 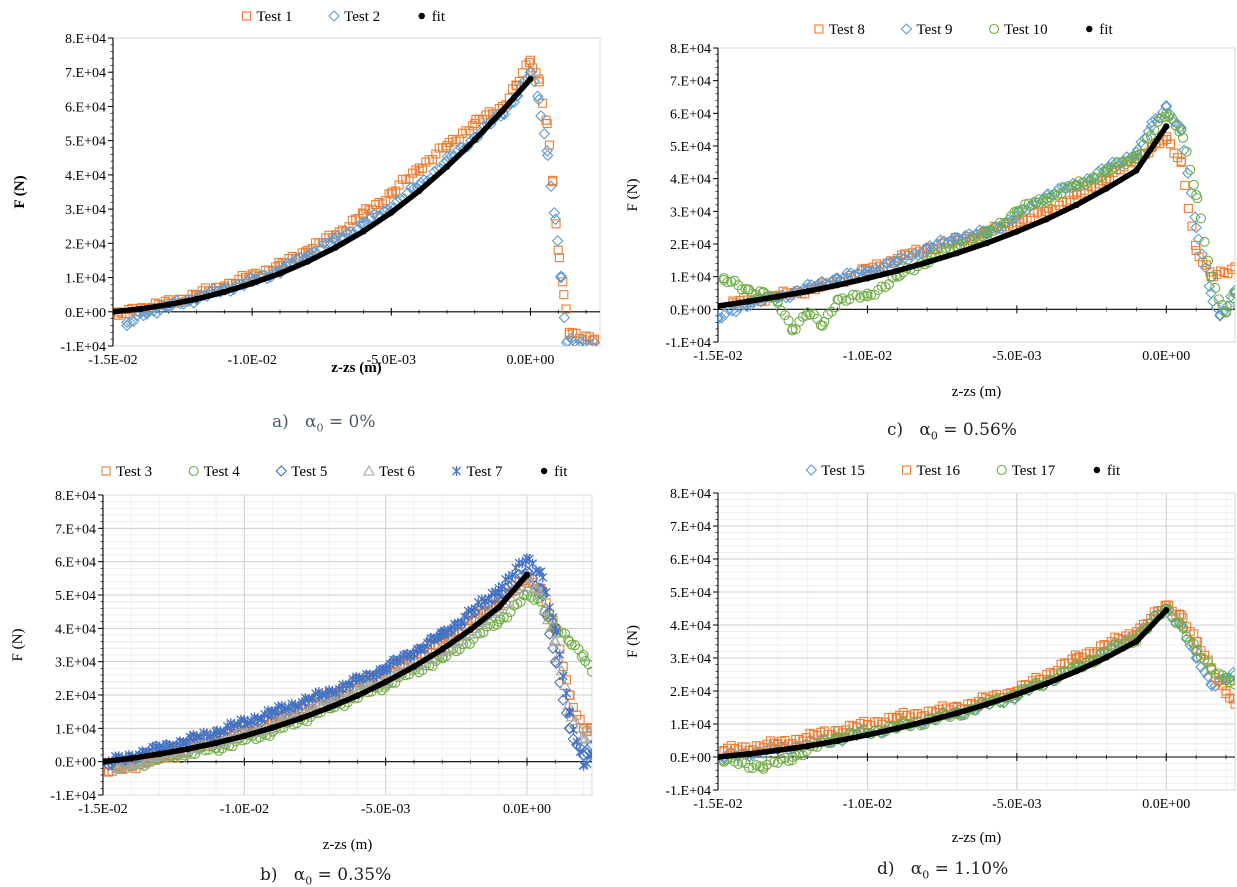 What do you see at coordinates (544, 471) in the screenshot?
I see `chart-b-legend-item-fit-marker` at bounding box center [544, 471].